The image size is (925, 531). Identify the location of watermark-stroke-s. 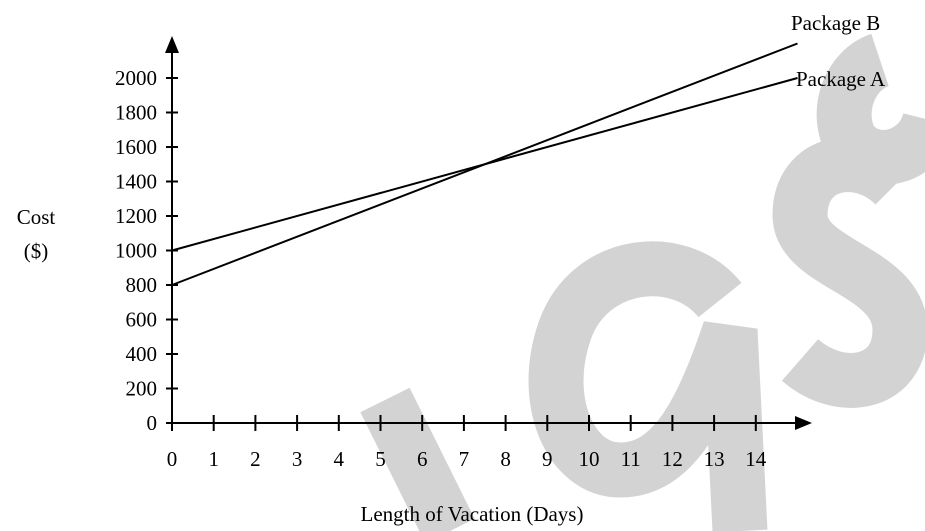
(848, 272).